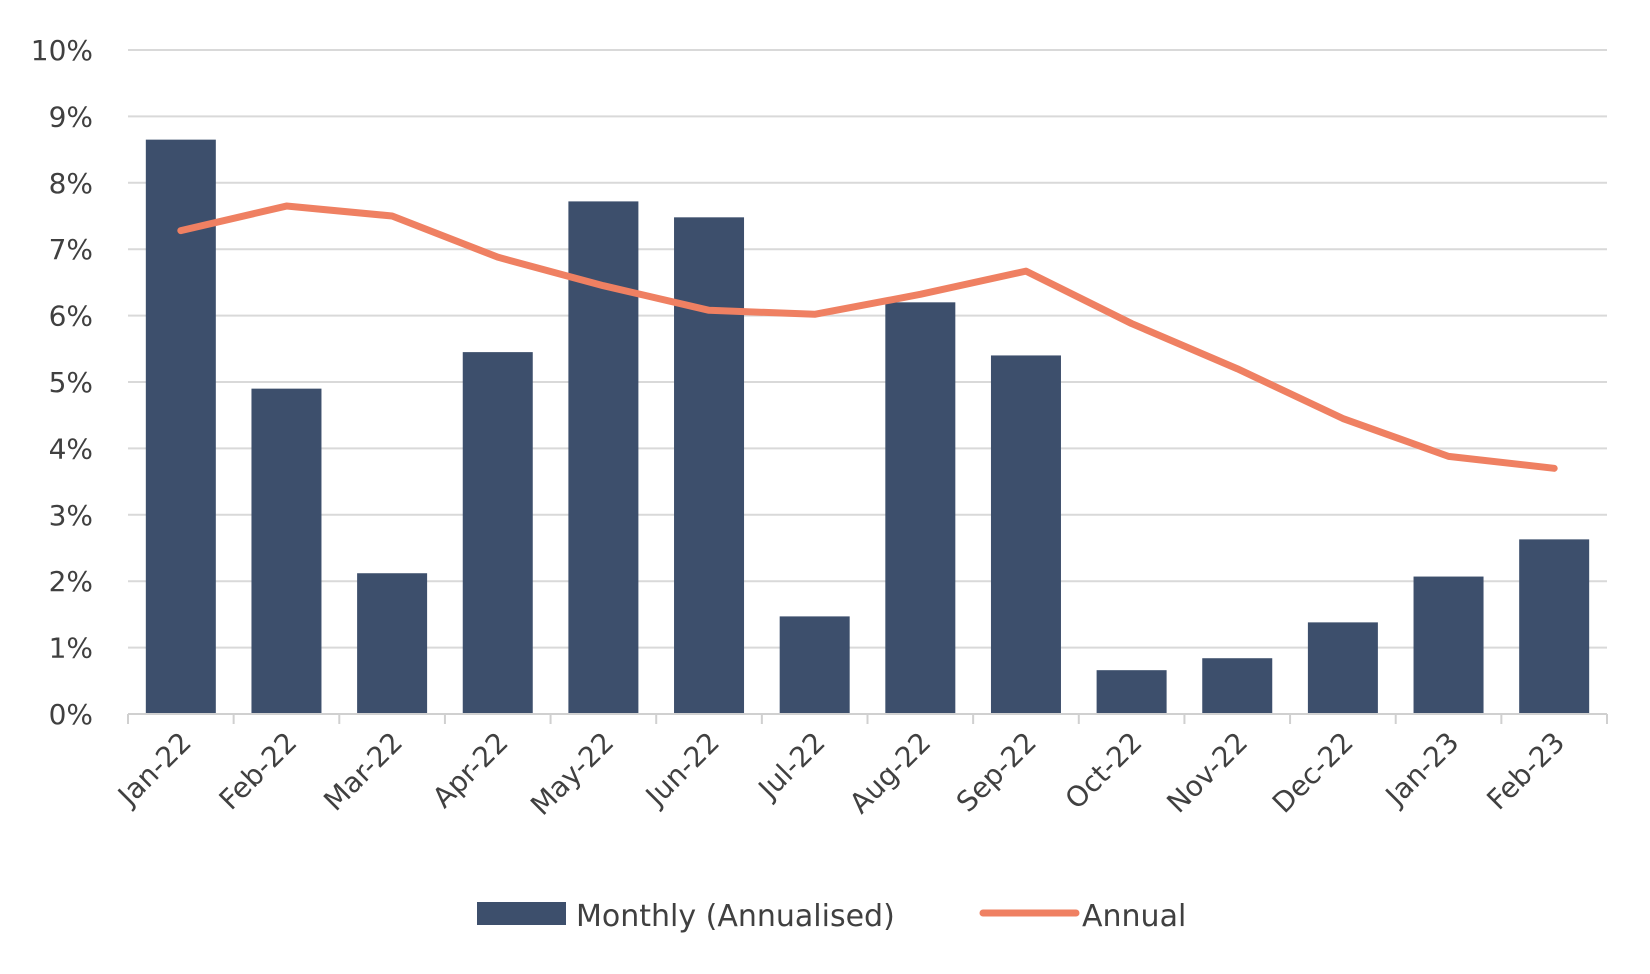  What do you see at coordinates (1104, 771) in the screenshot?
I see `x-tick-label: Oct-22` at bounding box center [1104, 771].